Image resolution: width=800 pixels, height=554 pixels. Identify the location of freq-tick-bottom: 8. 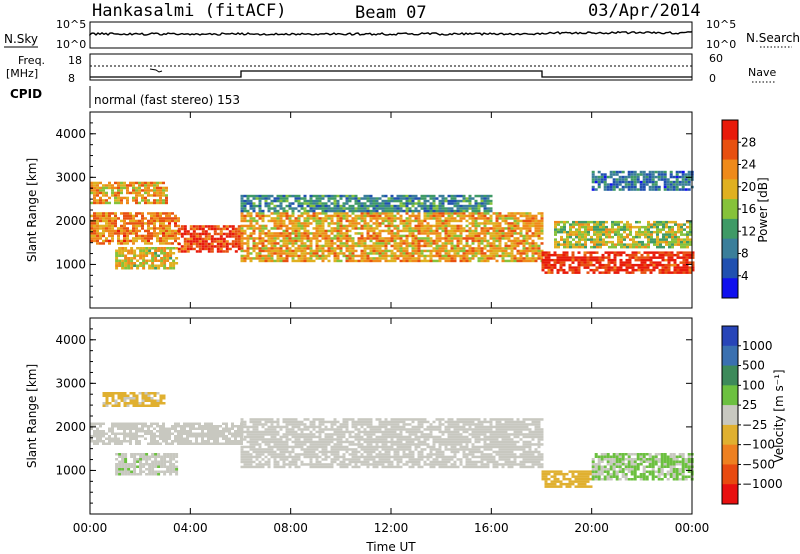
(71, 78).